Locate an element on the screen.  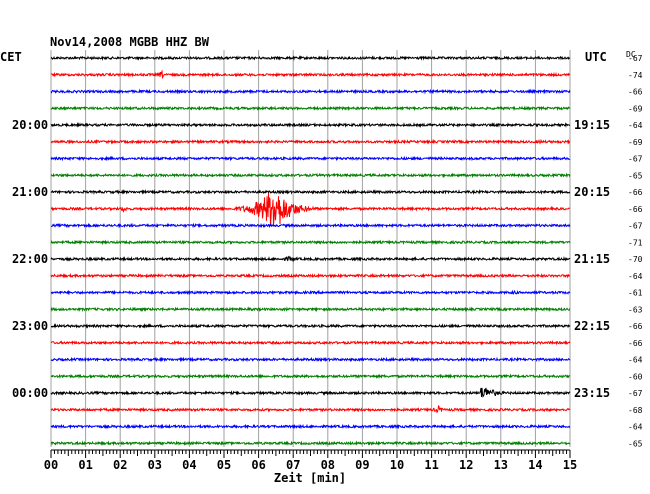
left-hour-label: 23:00 is located at coordinates (30, 326).